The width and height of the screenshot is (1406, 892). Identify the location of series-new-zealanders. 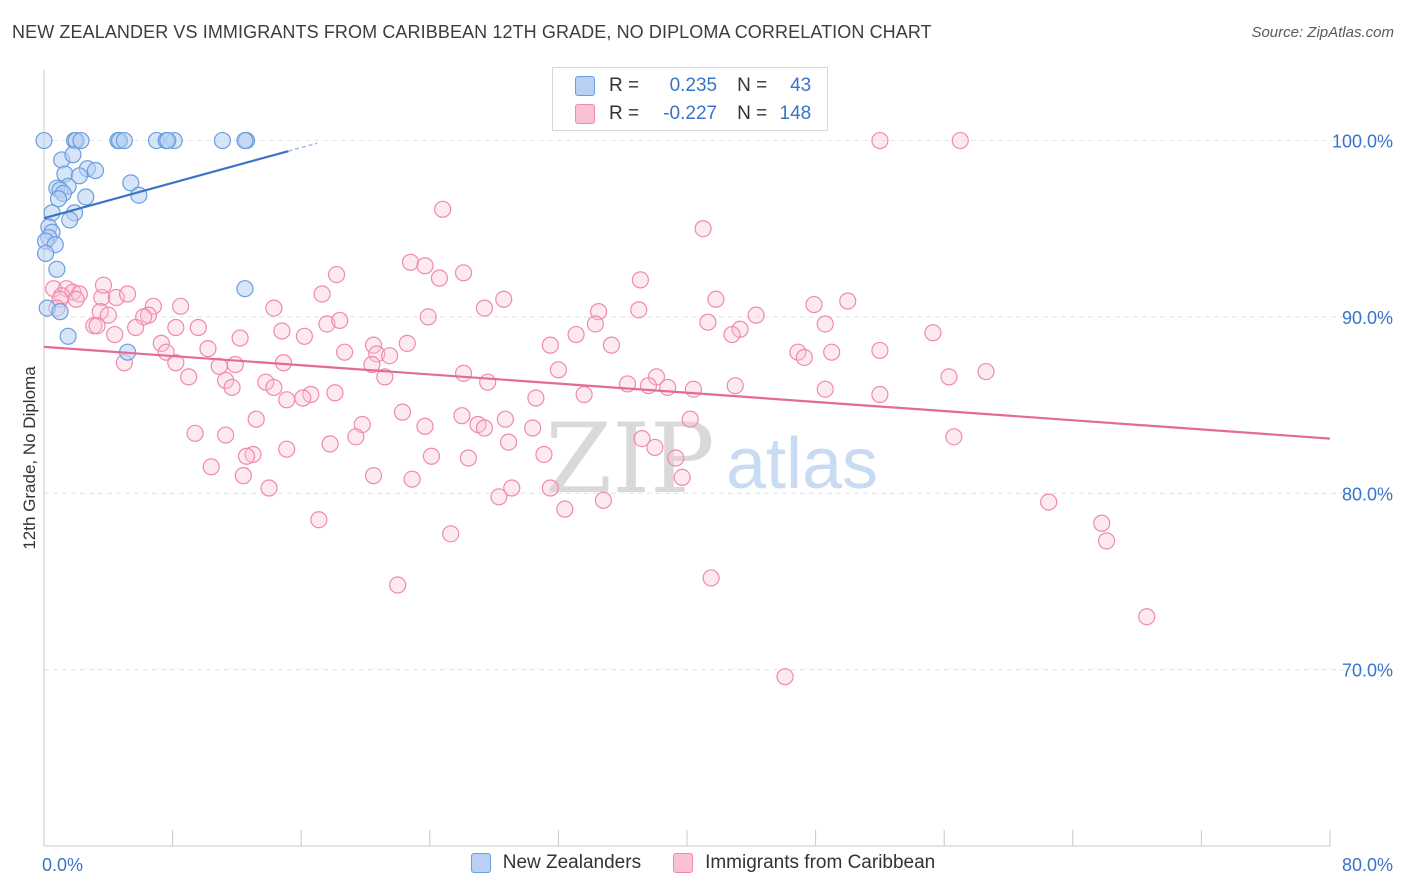
(145, 246).